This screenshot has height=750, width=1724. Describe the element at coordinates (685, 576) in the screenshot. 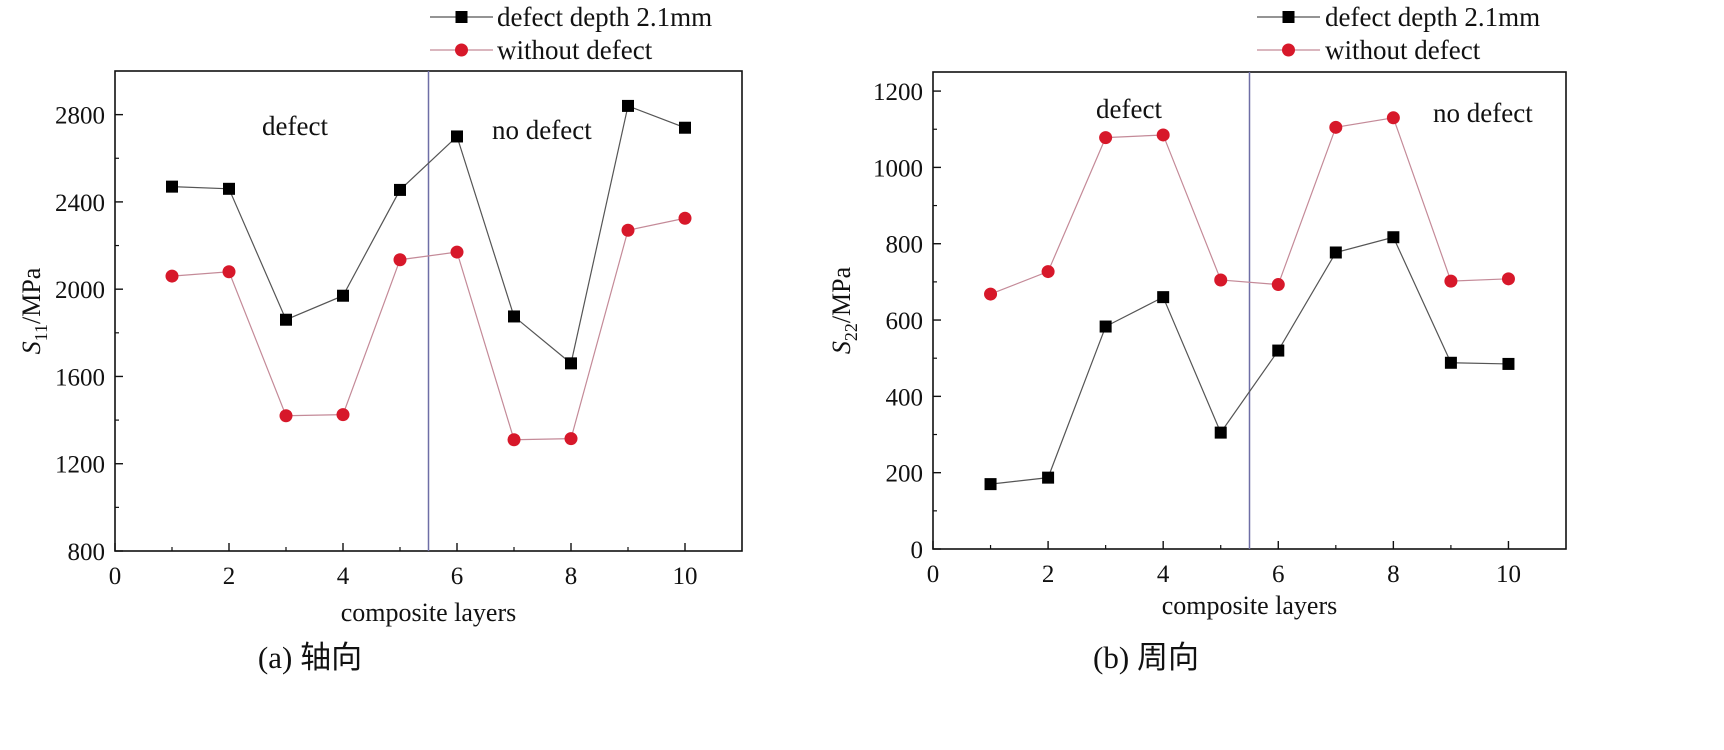

I see `x-tick-label: 10` at that location.